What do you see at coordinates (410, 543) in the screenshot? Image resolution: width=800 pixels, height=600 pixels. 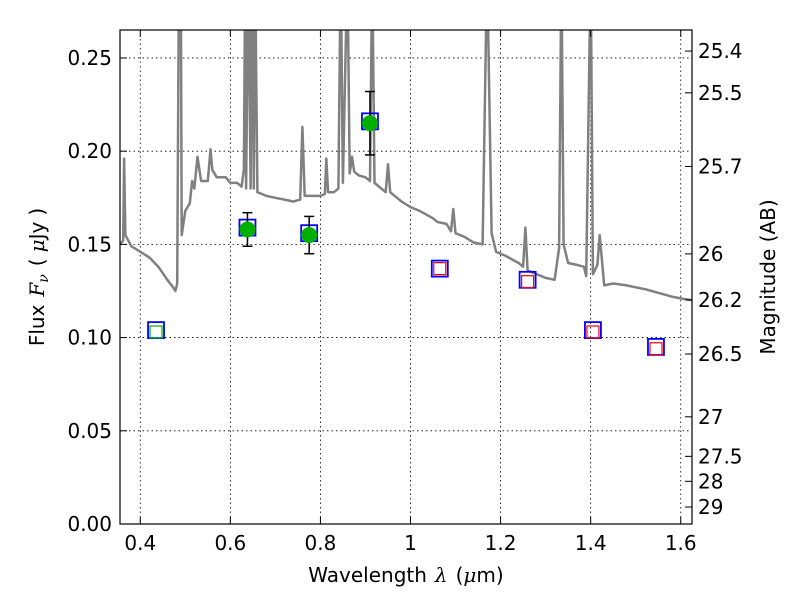 I see `x-tick-label: 1` at bounding box center [410, 543].